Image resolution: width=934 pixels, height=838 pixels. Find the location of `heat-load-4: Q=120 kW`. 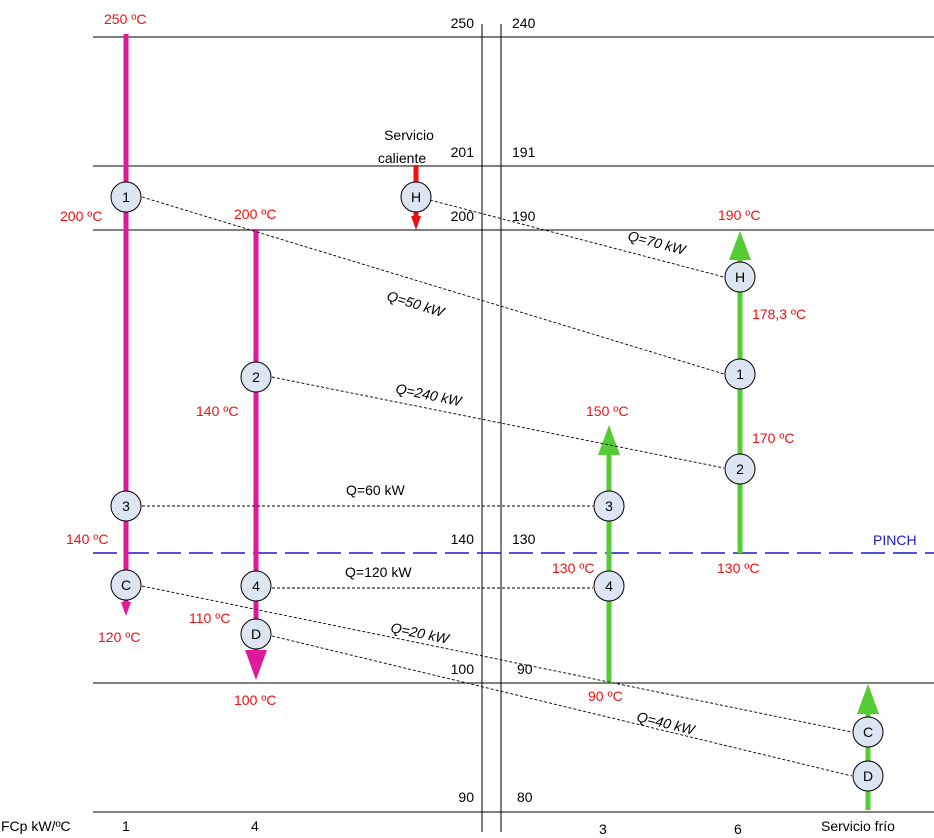

heat-load-4: Q=120 kW is located at coordinates (378, 572).